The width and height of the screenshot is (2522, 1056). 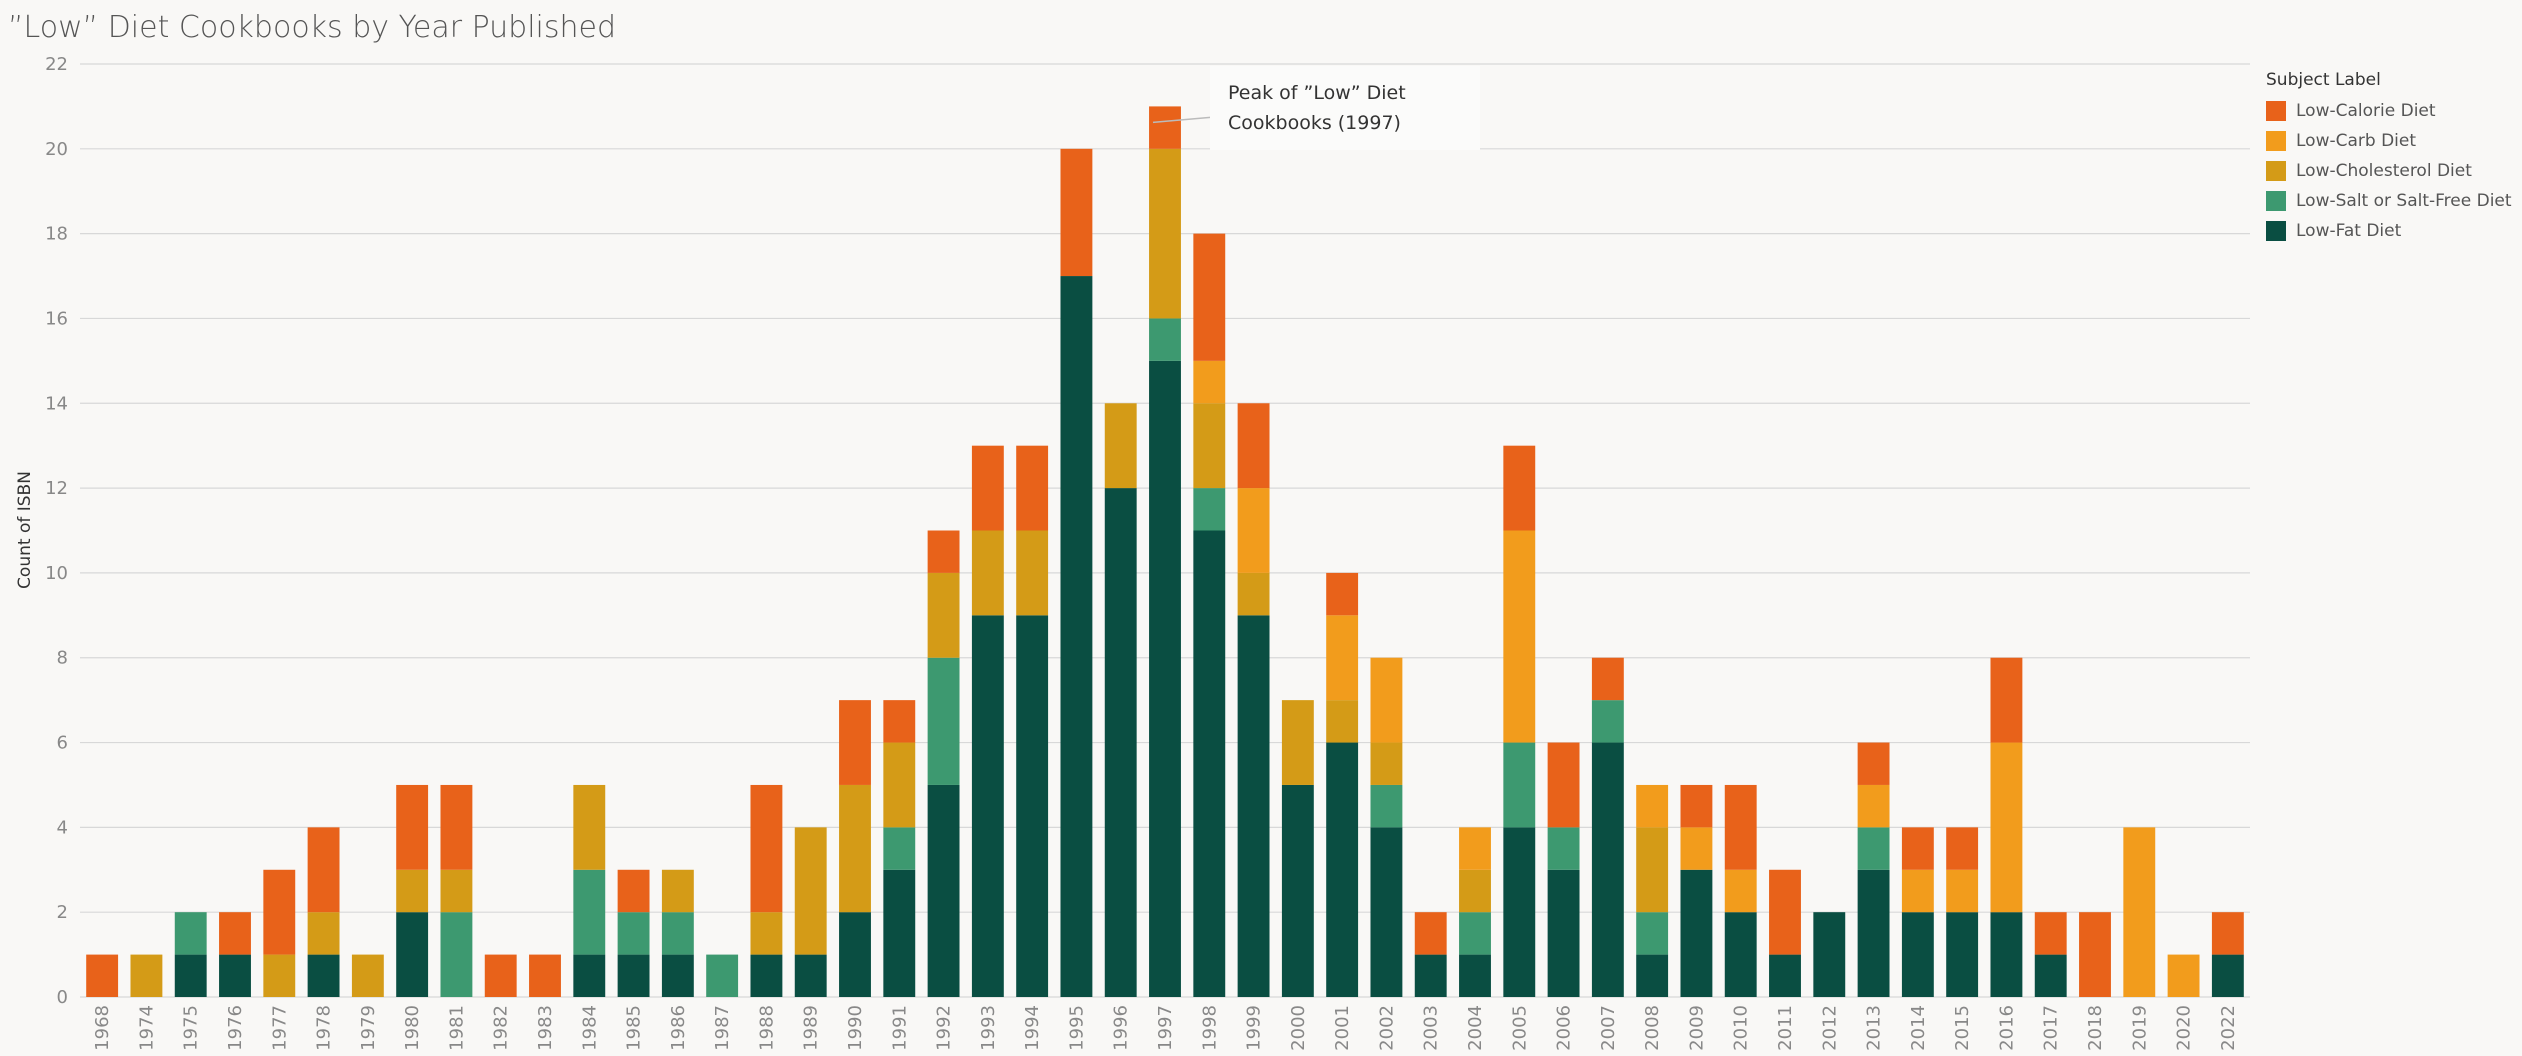 What do you see at coordinates (2389, 111) in the screenshot?
I see `legend-item: Low-Calorie Diet` at bounding box center [2389, 111].